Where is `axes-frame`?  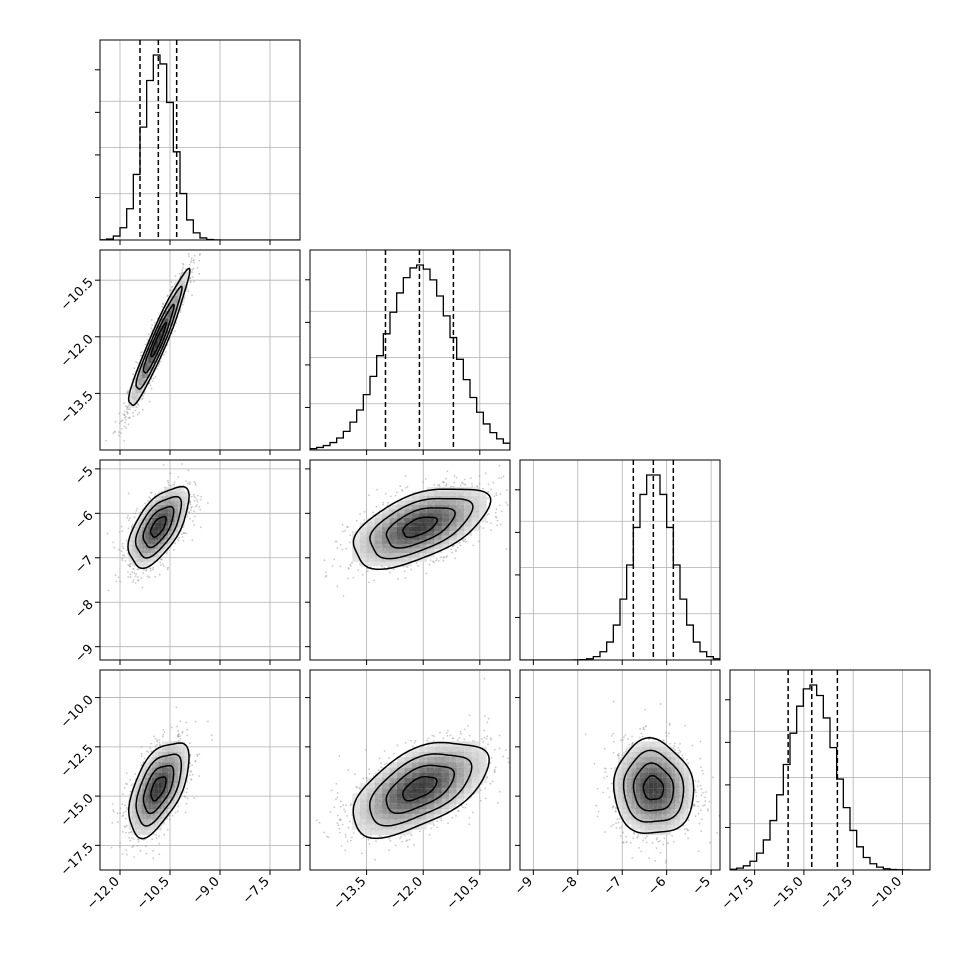
axes-frame is located at coordinates (410, 350).